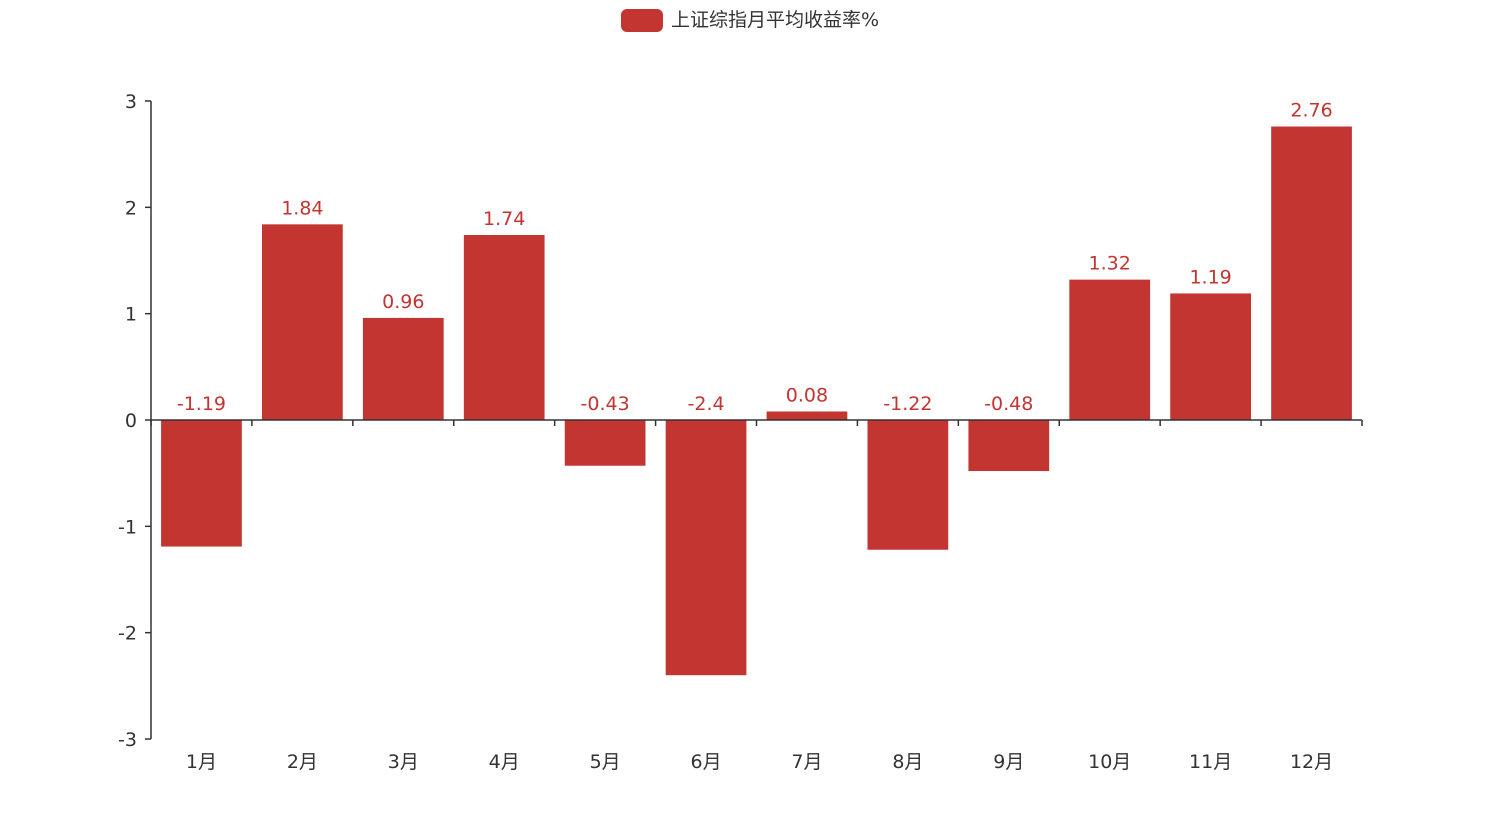 This screenshot has width=1512, height=840. Describe the element at coordinates (504, 762) in the screenshot. I see `x-tick-label: 4月` at that location.